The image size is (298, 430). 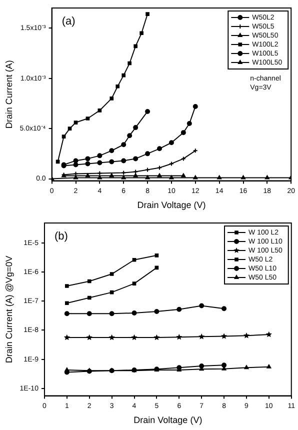 What do you see at coordinates (69, 22) in the screenshot?
I see `annotation: (a)` at bounding box center [69, 22].